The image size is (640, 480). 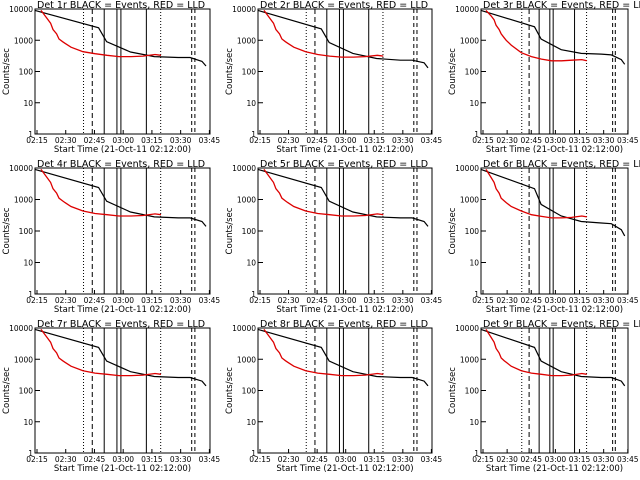 What do you see at coordinates (561, 164) in the screenshot?
I see `panel-title: Det 6r BLACK = Events, RED = LLD` at bounding box center [561, 164].